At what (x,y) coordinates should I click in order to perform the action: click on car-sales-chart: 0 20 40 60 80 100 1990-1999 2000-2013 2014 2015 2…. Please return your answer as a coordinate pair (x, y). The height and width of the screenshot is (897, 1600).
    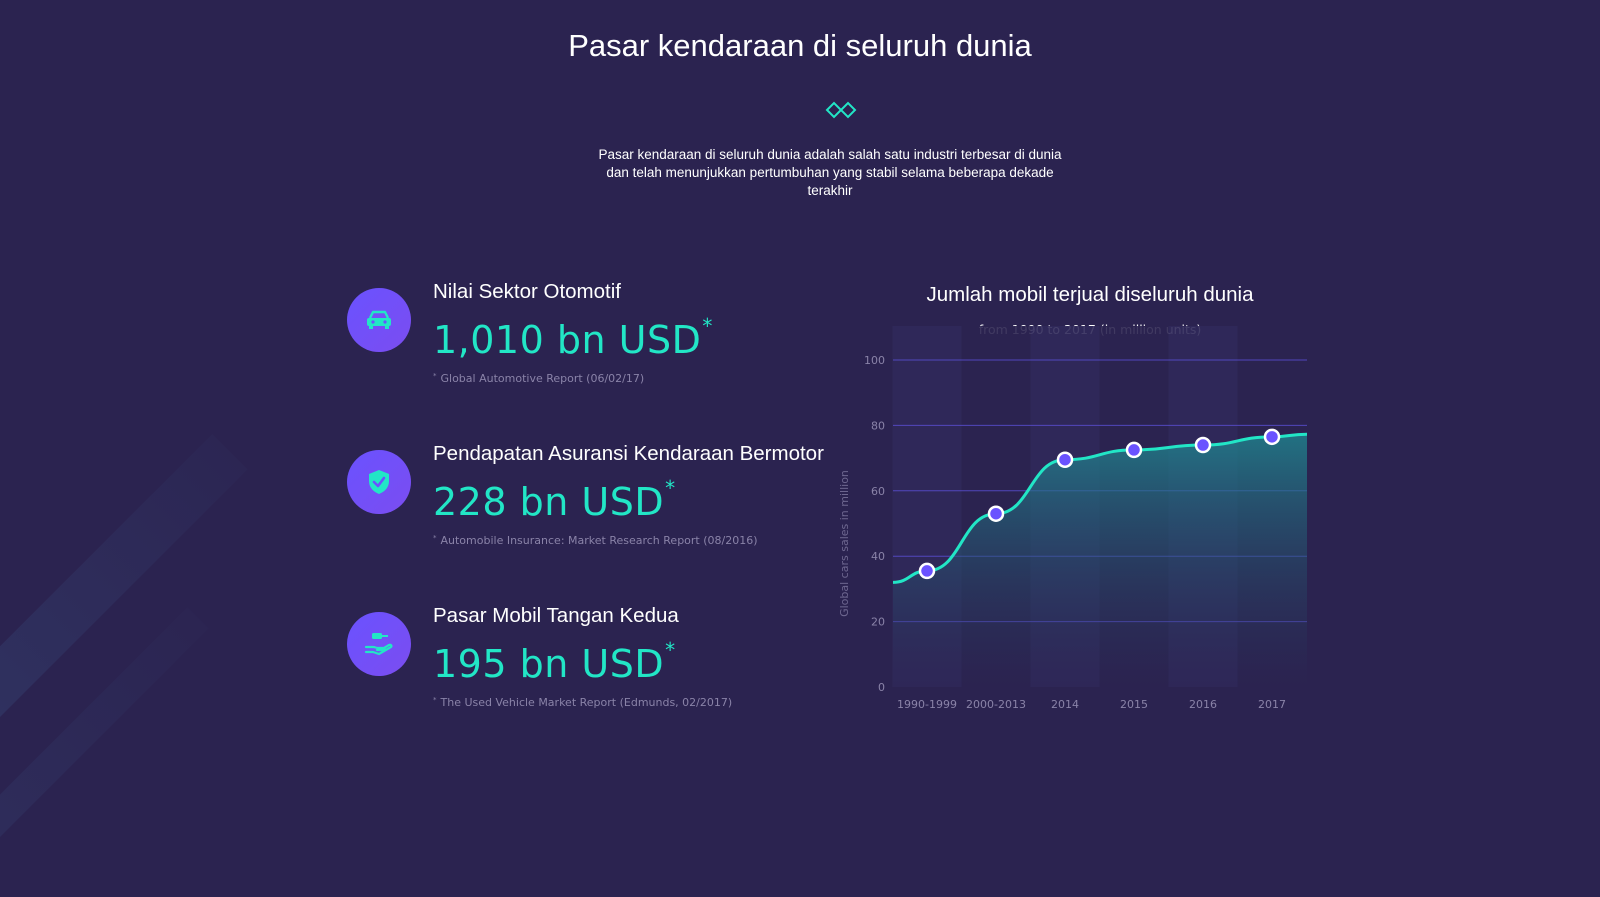
    Looking at the image, I should click on (1073, 518).